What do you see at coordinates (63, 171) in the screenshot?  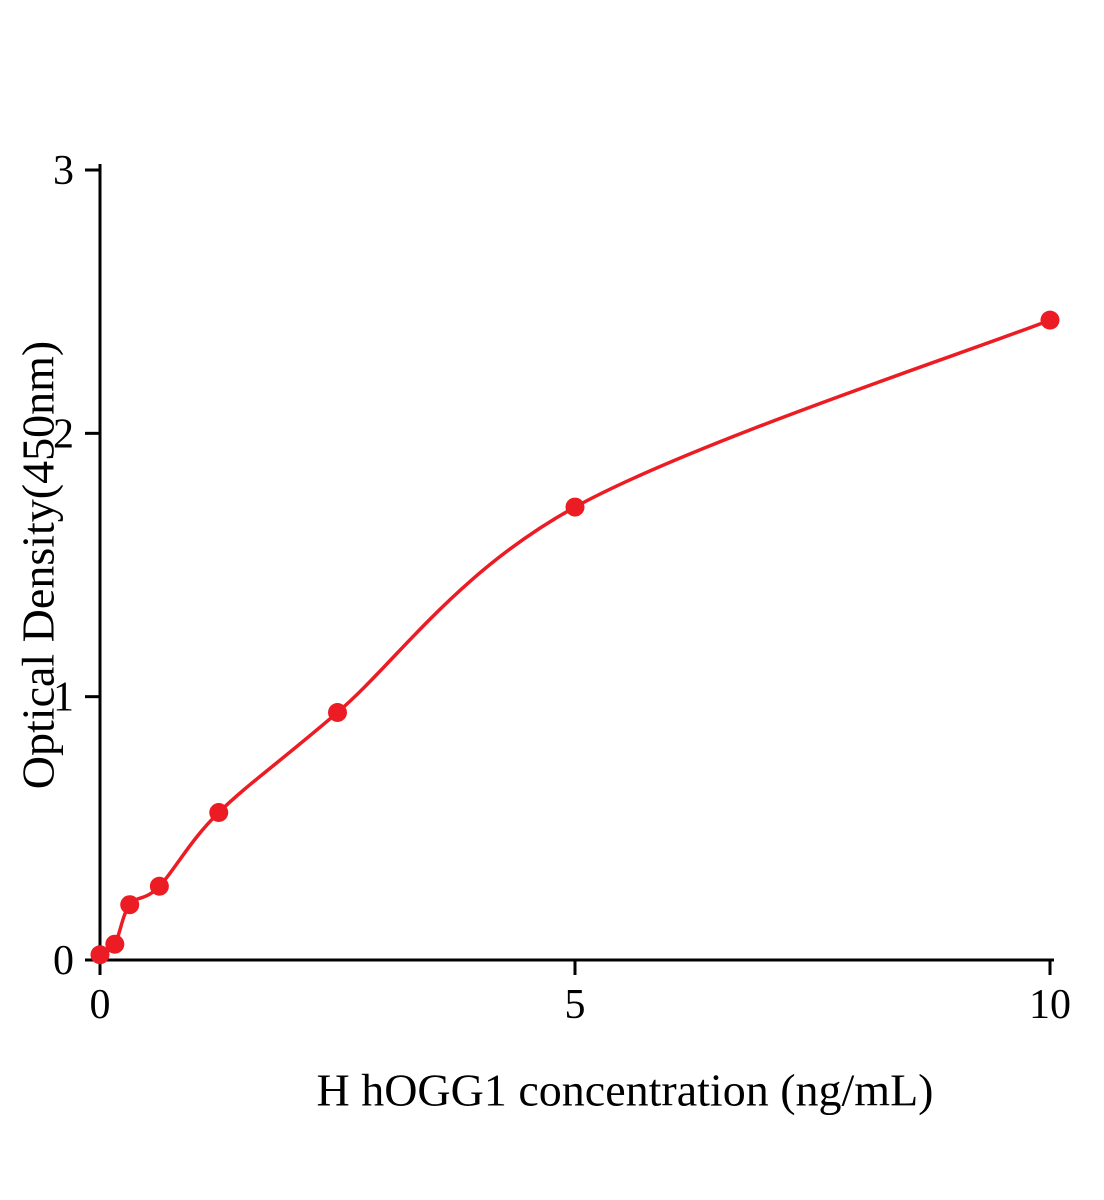 I see `y-tick-label: 3` at bounding box center [63, 171].